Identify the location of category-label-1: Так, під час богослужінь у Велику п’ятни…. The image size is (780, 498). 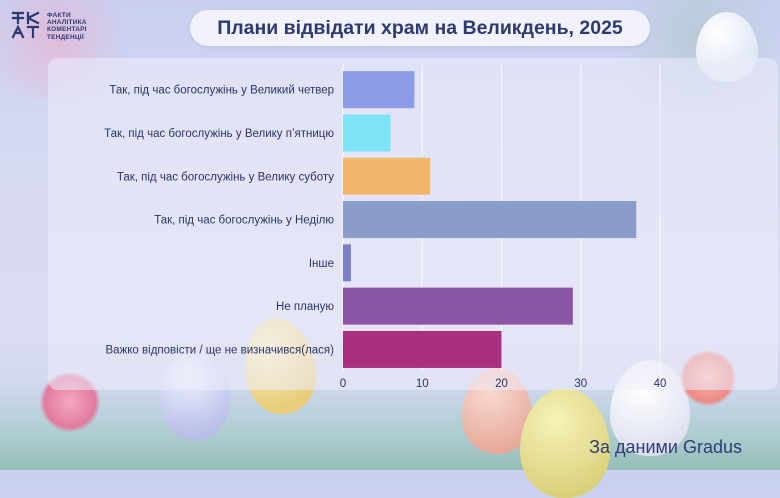
(219, 134).